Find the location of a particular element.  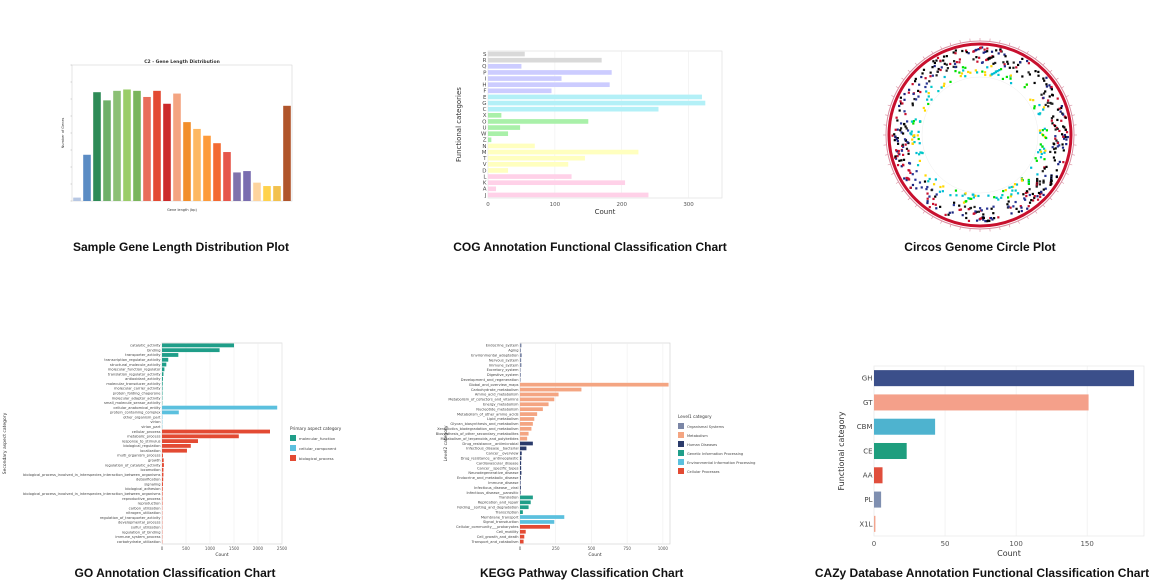

x-tick-label: 2000 is located at coordinates (258, 548).